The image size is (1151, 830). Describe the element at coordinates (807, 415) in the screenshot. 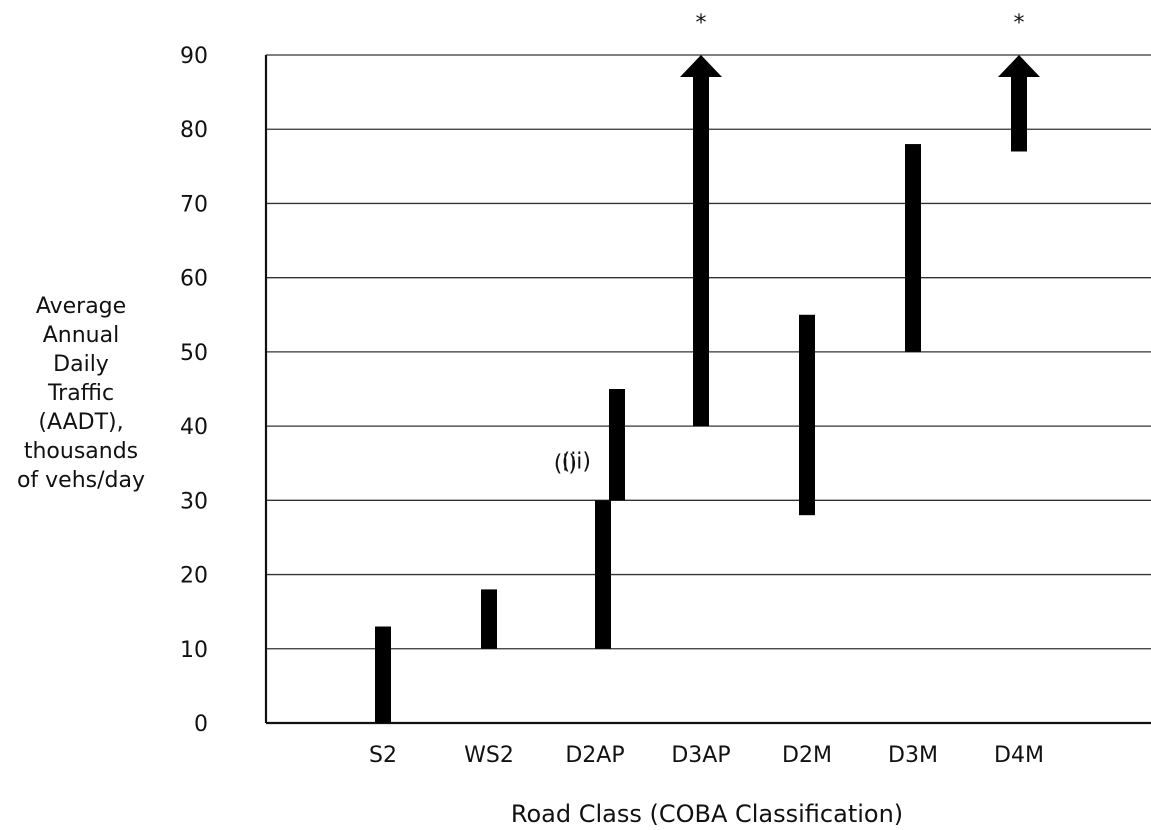

I see `range-bar-D2M` at that location.